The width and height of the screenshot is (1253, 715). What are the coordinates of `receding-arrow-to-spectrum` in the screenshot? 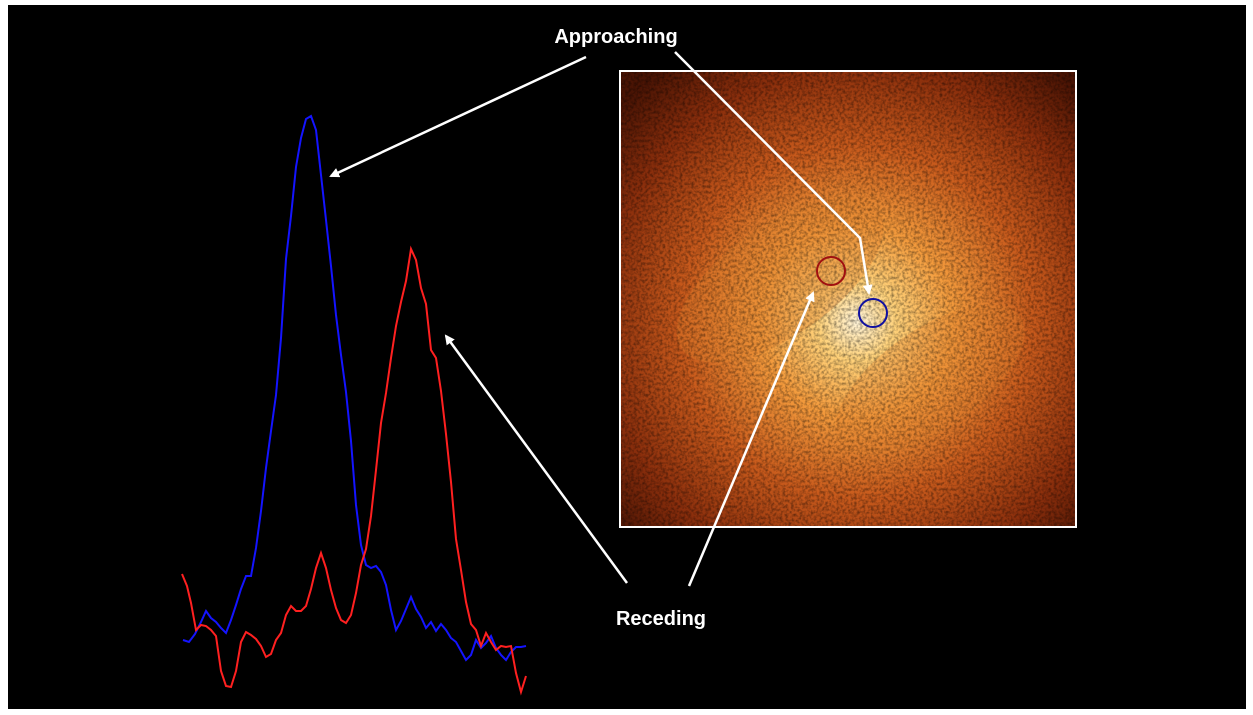 It's located at (536, 459).